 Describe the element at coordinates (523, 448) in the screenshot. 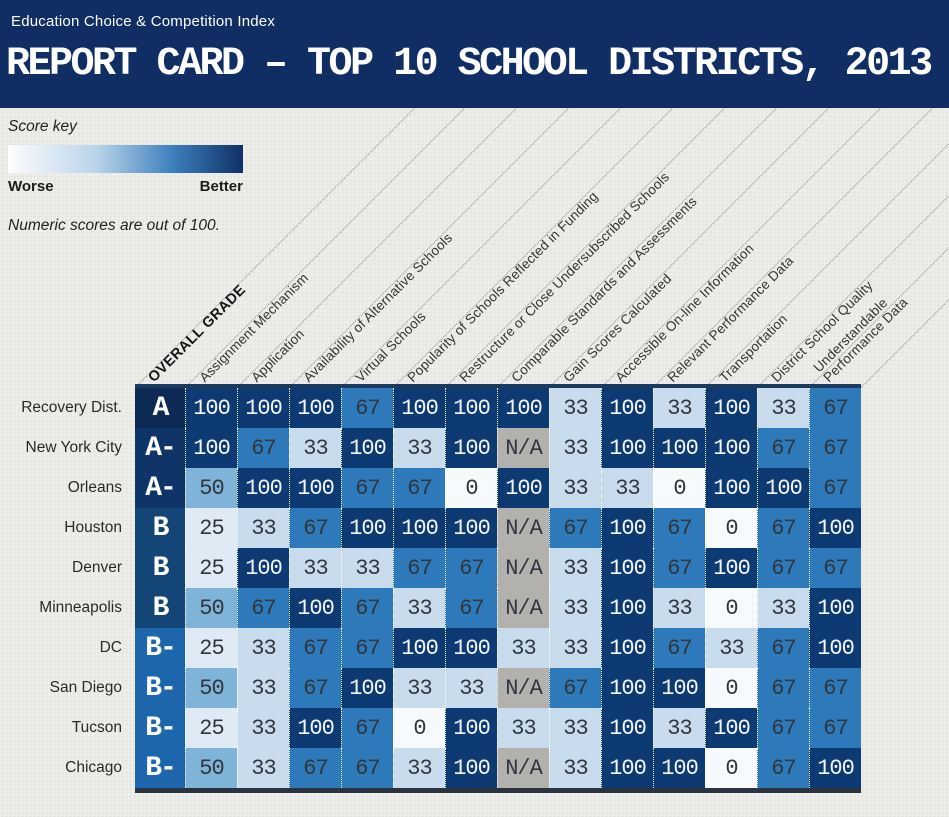

I see `score-cell: N/A` at that location.